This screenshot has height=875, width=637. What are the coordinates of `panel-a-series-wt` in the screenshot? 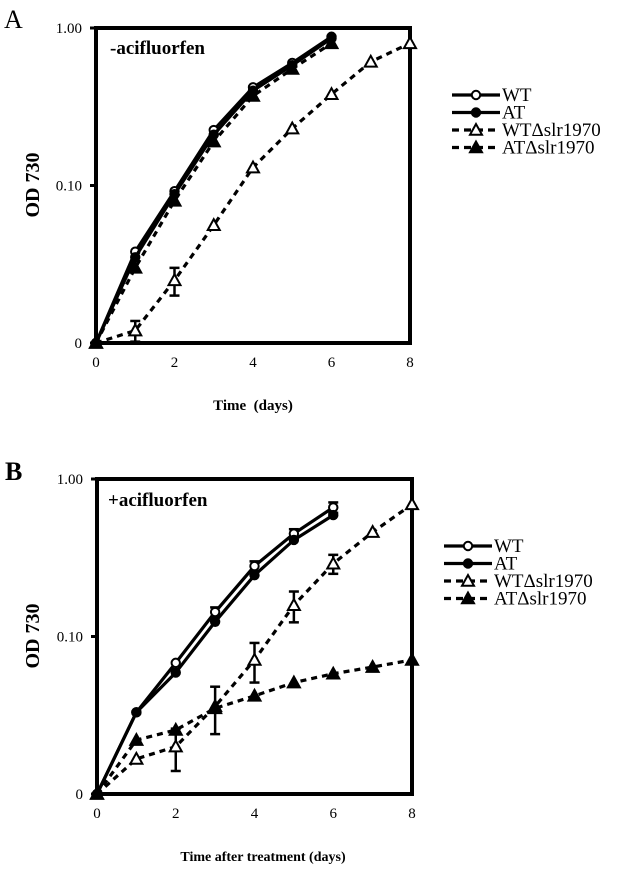 It's located at (213, 190).